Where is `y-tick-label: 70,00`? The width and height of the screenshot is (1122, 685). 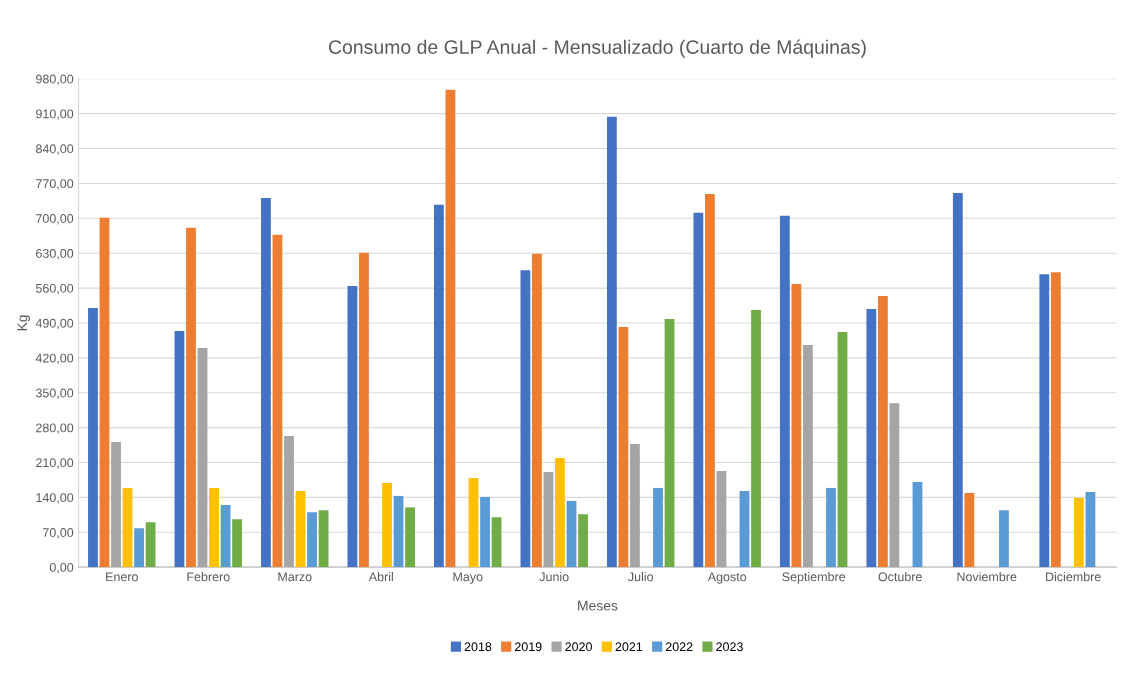 y-tick-label: 70,00 is located at coordinates (58, 533).